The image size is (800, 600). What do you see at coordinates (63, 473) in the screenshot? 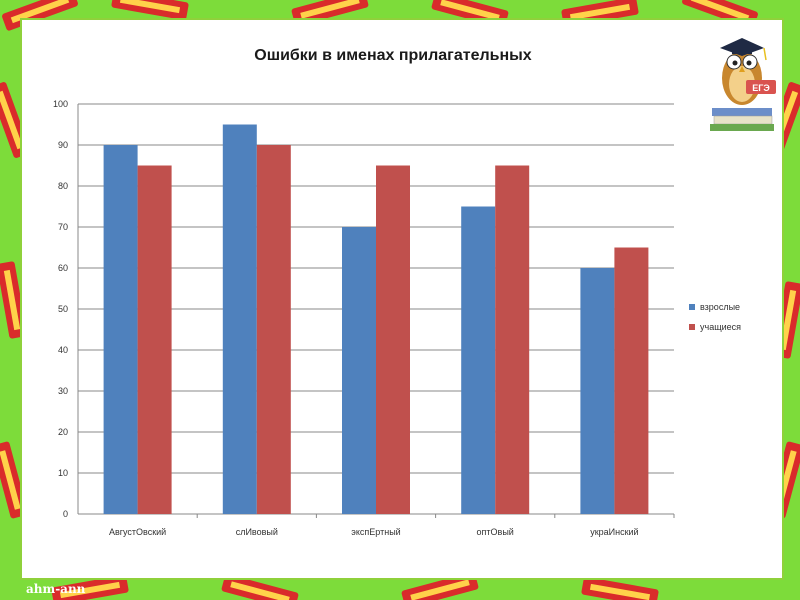
I see `y-tick-label: 10` at bounding box center [63, 473].